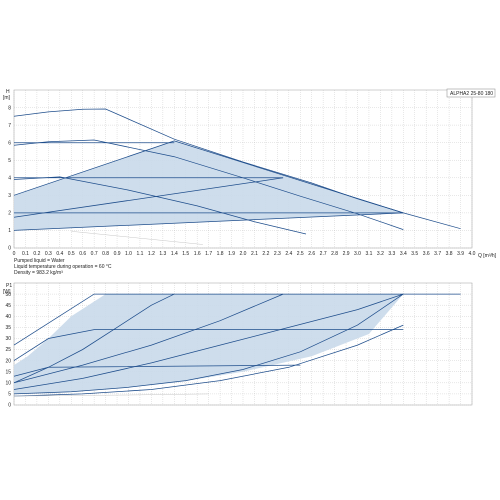 Image resolution: width=500 pixels, height=500 pixels. I want to click on model-box: ALPHA2 25-80 180, so click(471, 93).